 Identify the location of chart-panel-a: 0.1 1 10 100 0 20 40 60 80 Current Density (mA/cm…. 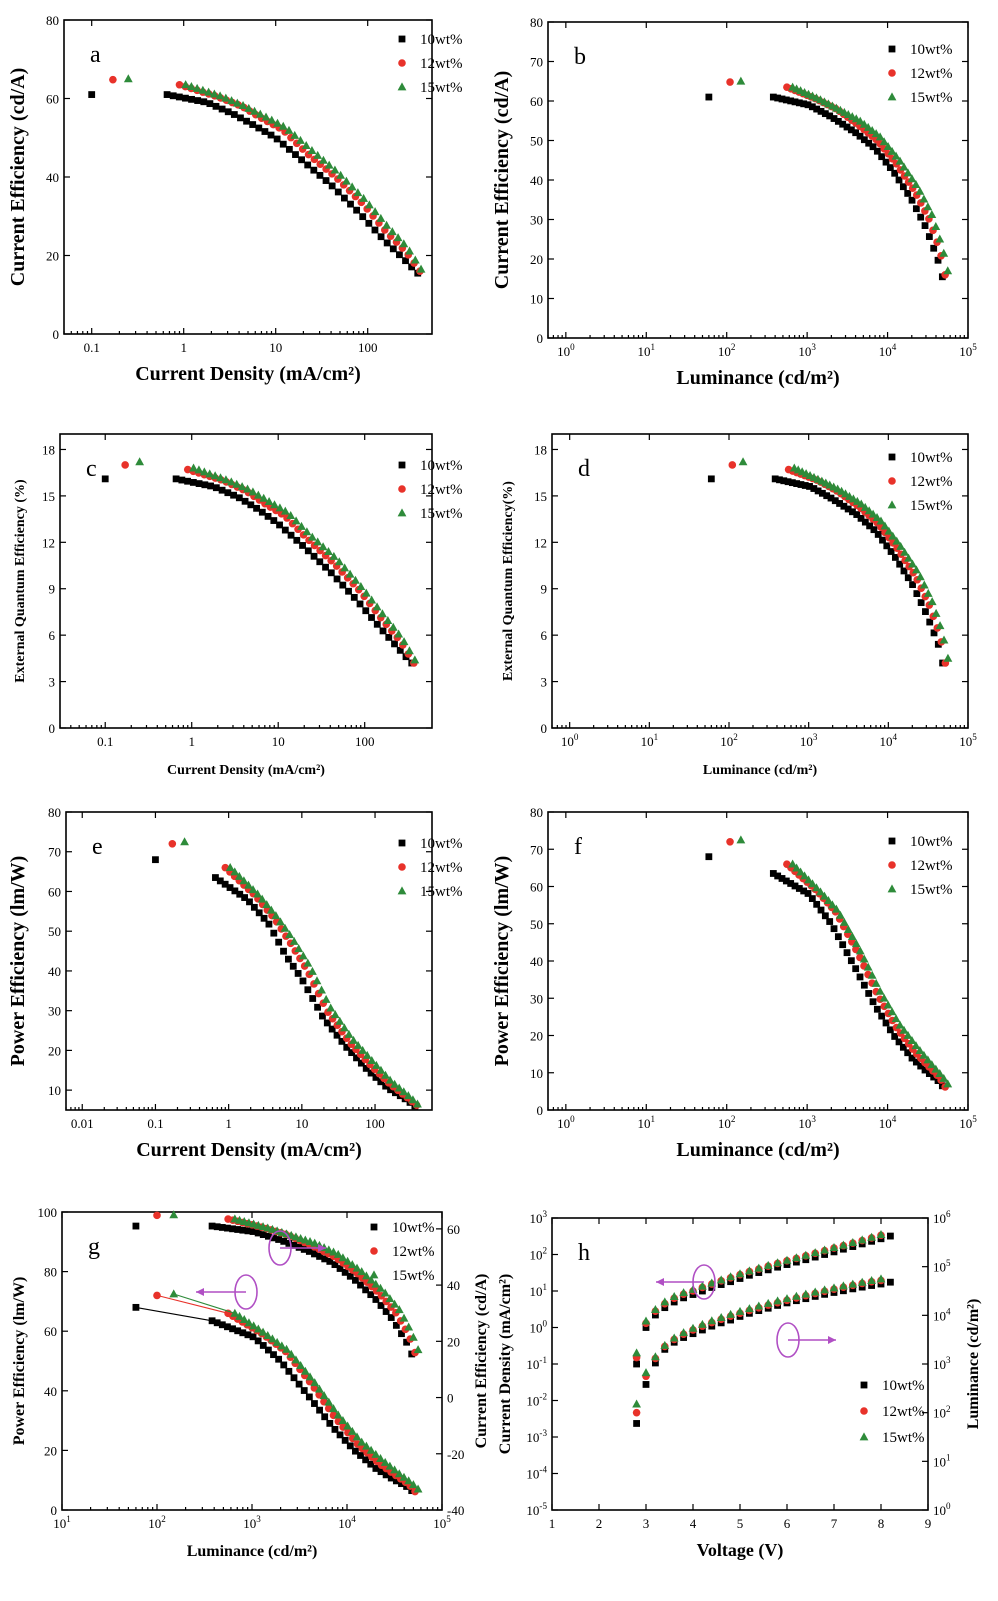
(235, 199).